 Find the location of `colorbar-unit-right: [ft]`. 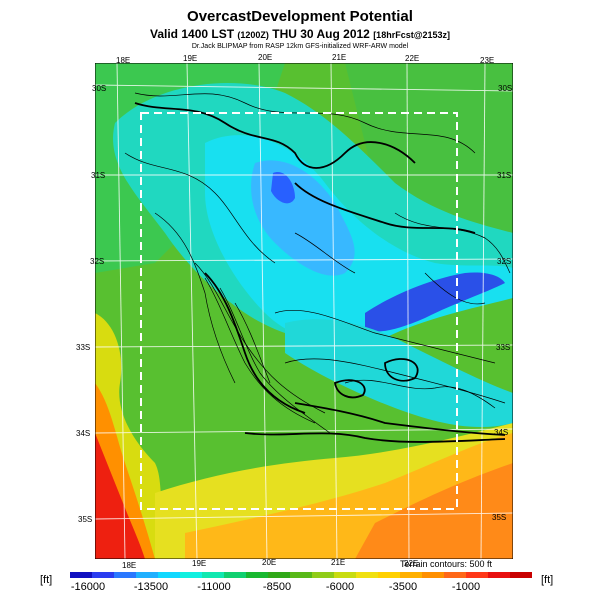

colorbar-unit-right: [ft] is located at coordinates (547, 580).